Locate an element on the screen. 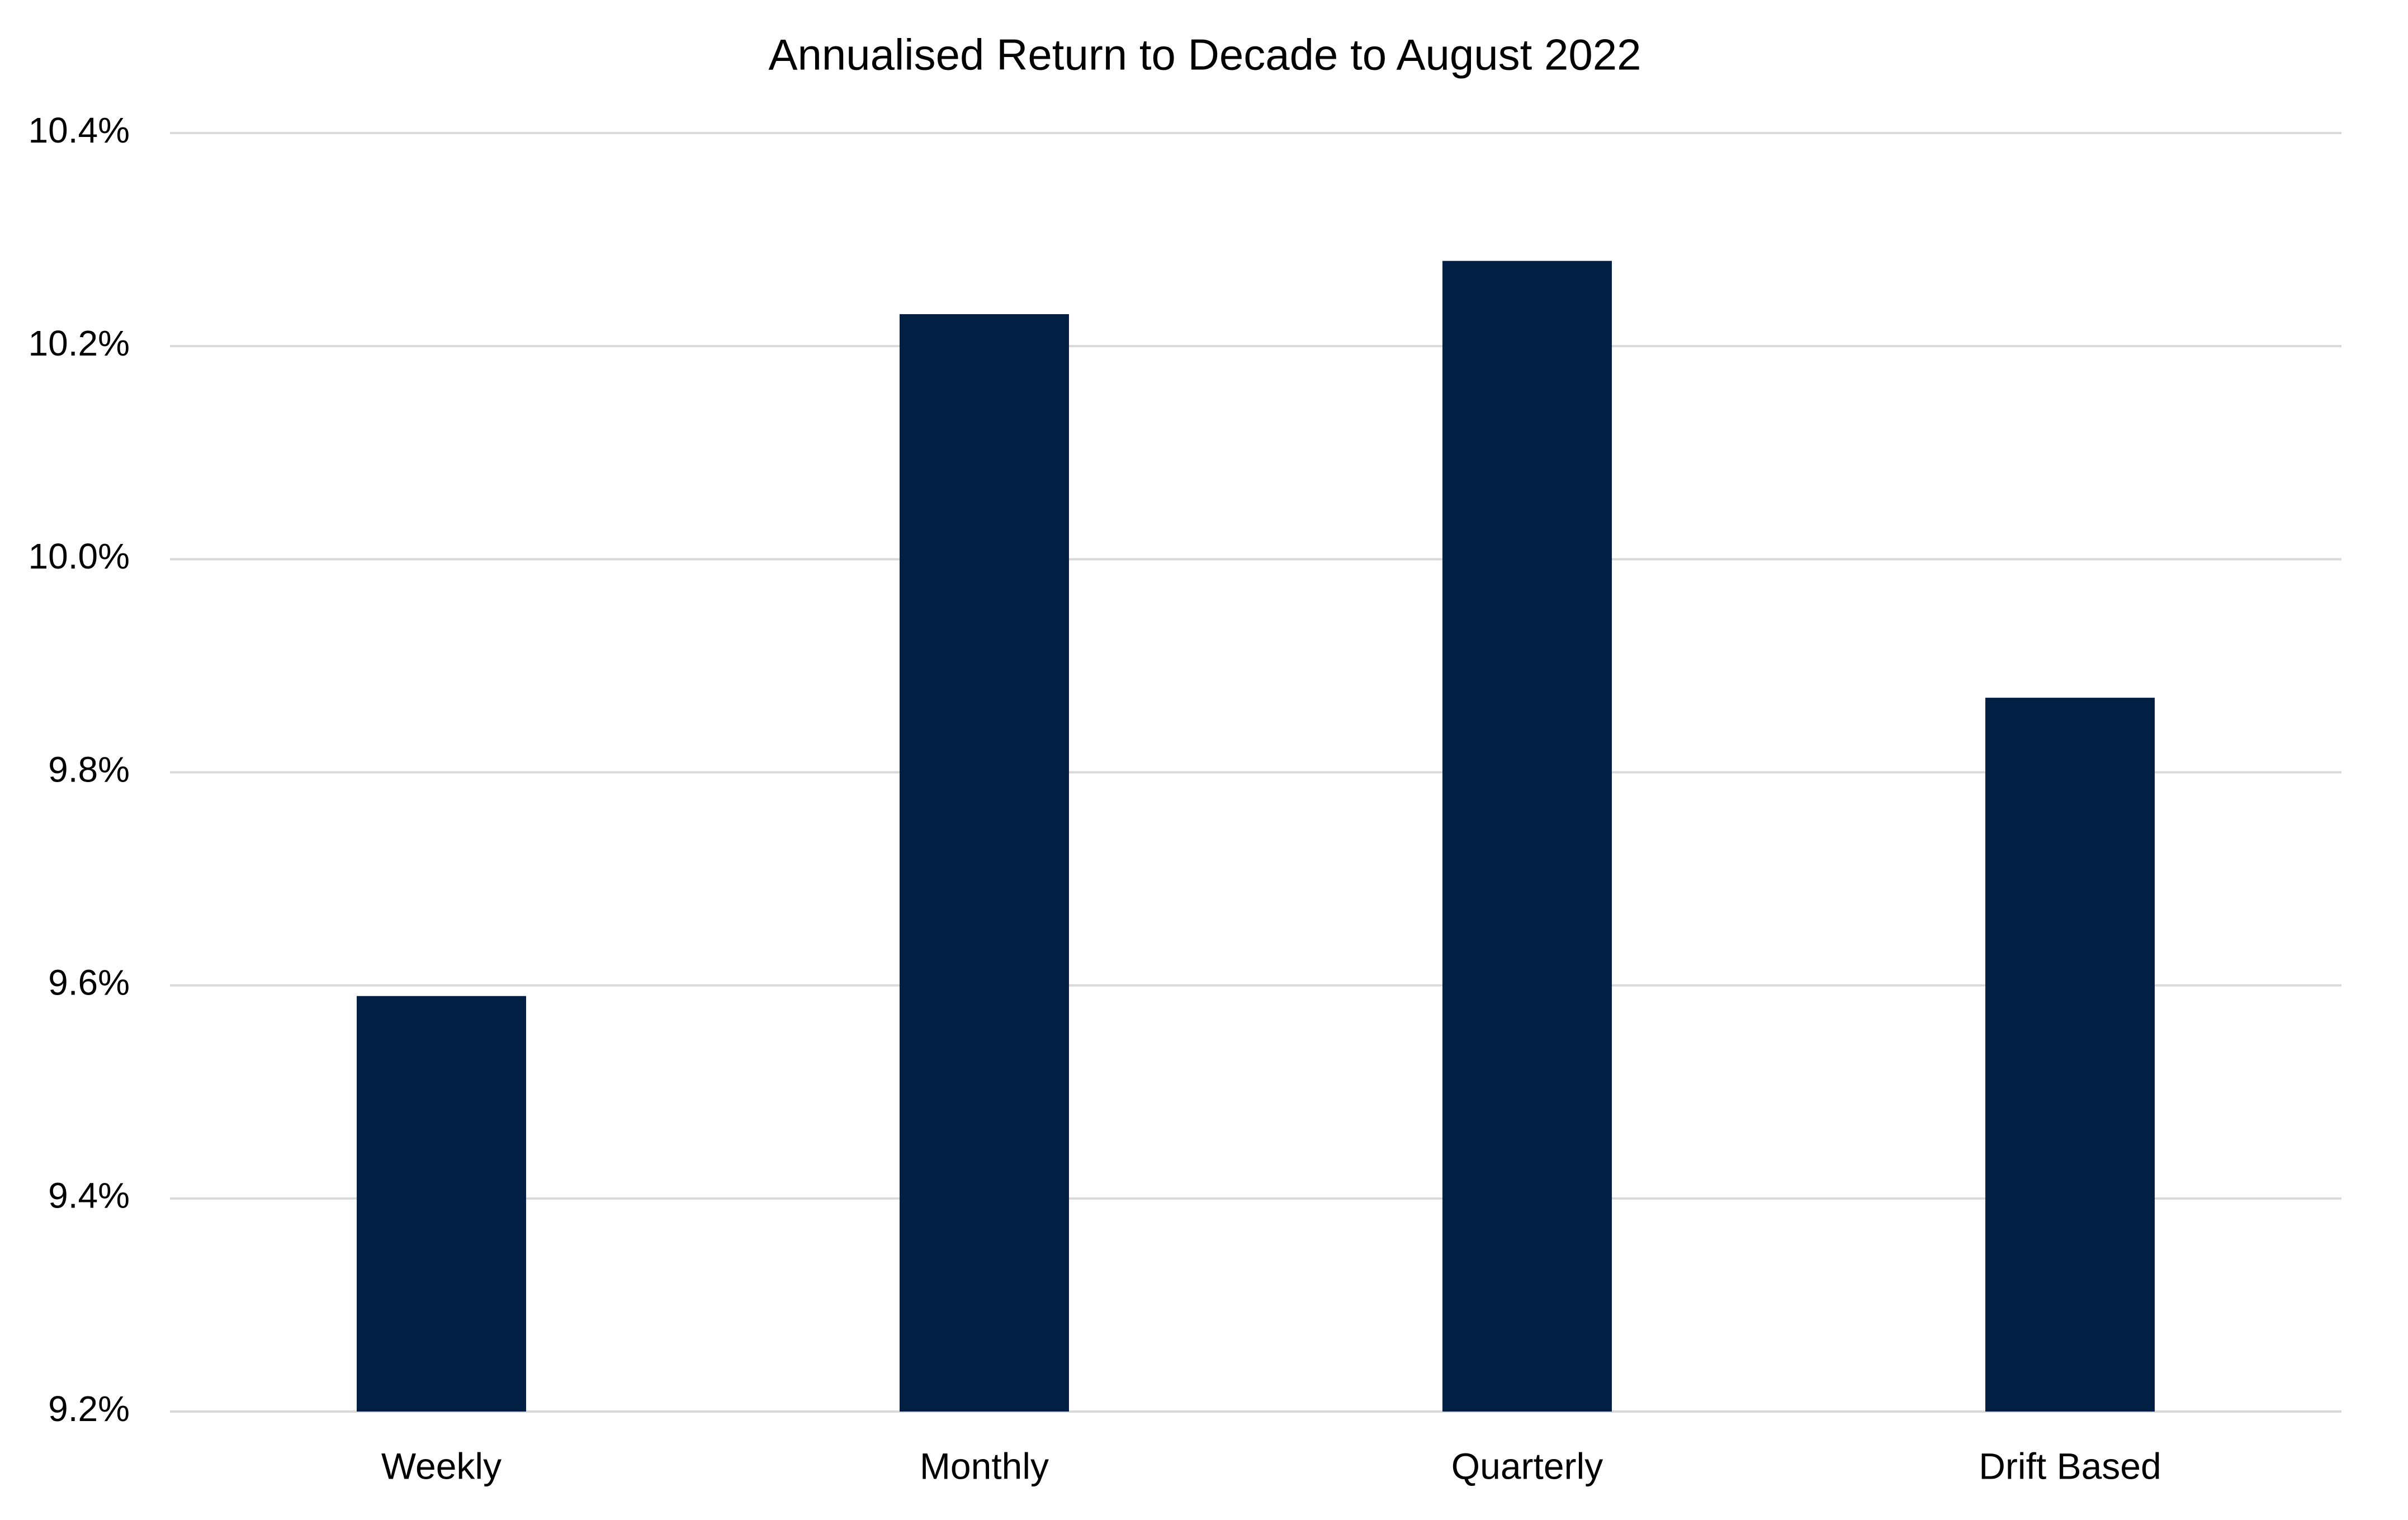  y-tick-label: 9.4% is located at coordinates (89, 1196).